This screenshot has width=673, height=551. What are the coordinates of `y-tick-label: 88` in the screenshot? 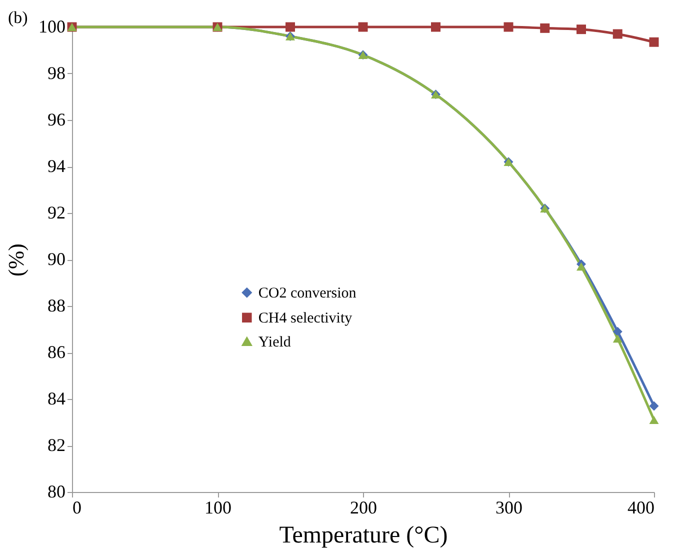 It's located at (57, 306).